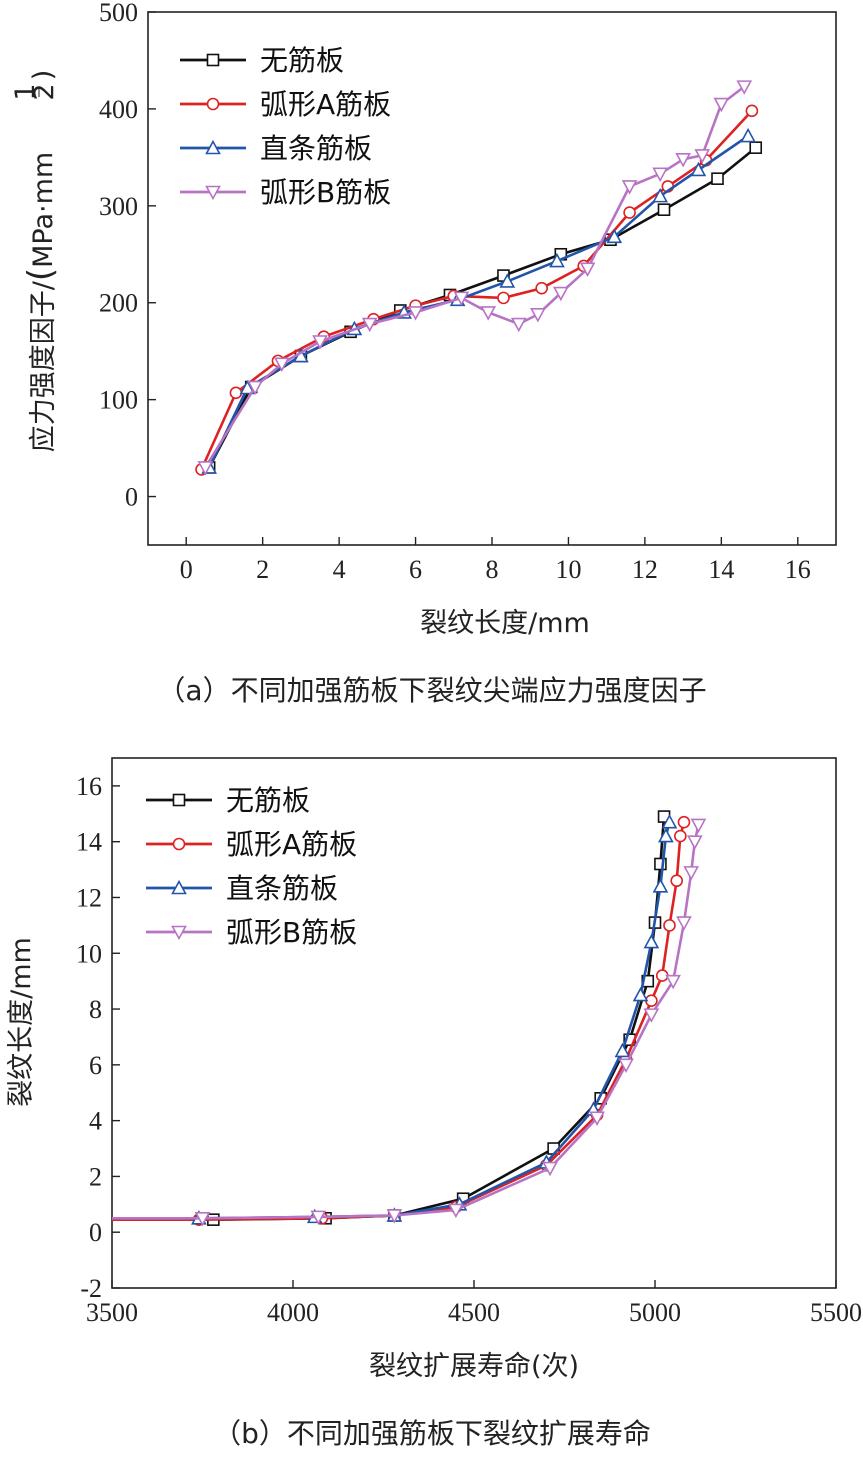  What do you see at coordinates (474, 1366) in the screenshot?
I see `x-axis-label-b: 裂纹扩展寿命(次)` at bounding box center [474, 1366].